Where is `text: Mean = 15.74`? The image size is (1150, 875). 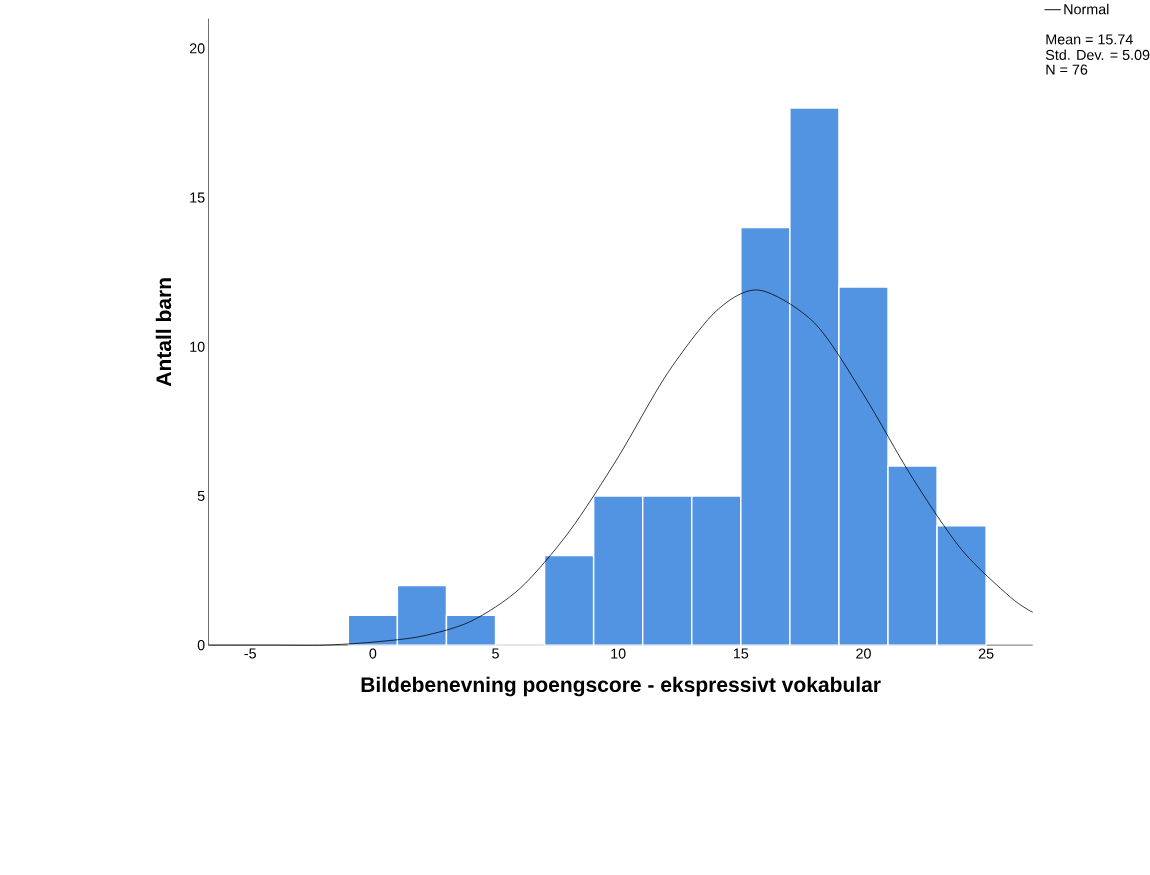
text: Mean = 15.74 is located at coordinates (1089, 39).